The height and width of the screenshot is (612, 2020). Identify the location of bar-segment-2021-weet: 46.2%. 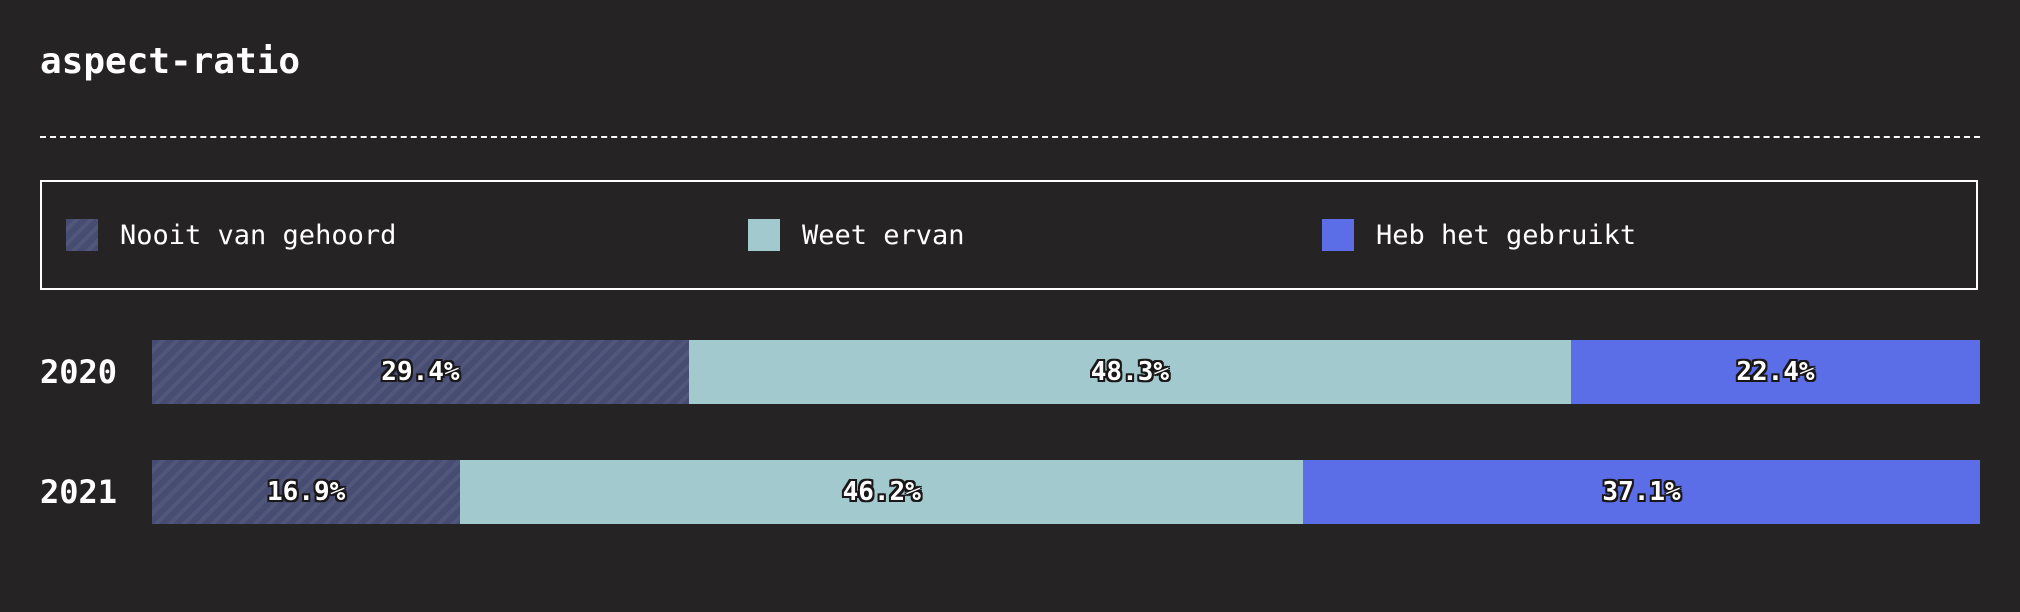
(882, 492).